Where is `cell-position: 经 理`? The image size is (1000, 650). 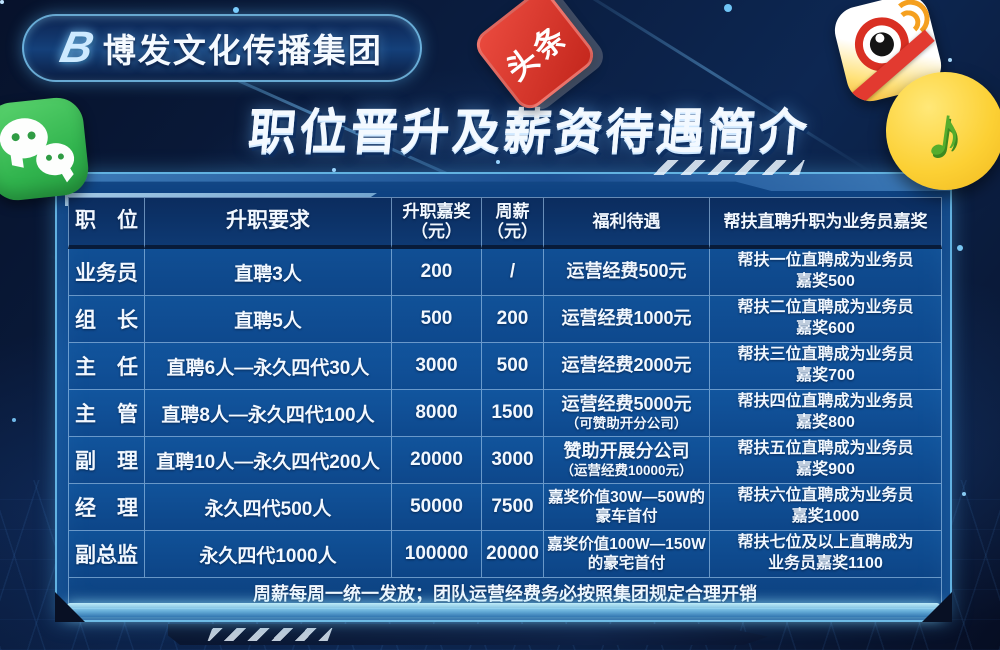 cell-position: 经 理 is located at coordinates (106, 507).